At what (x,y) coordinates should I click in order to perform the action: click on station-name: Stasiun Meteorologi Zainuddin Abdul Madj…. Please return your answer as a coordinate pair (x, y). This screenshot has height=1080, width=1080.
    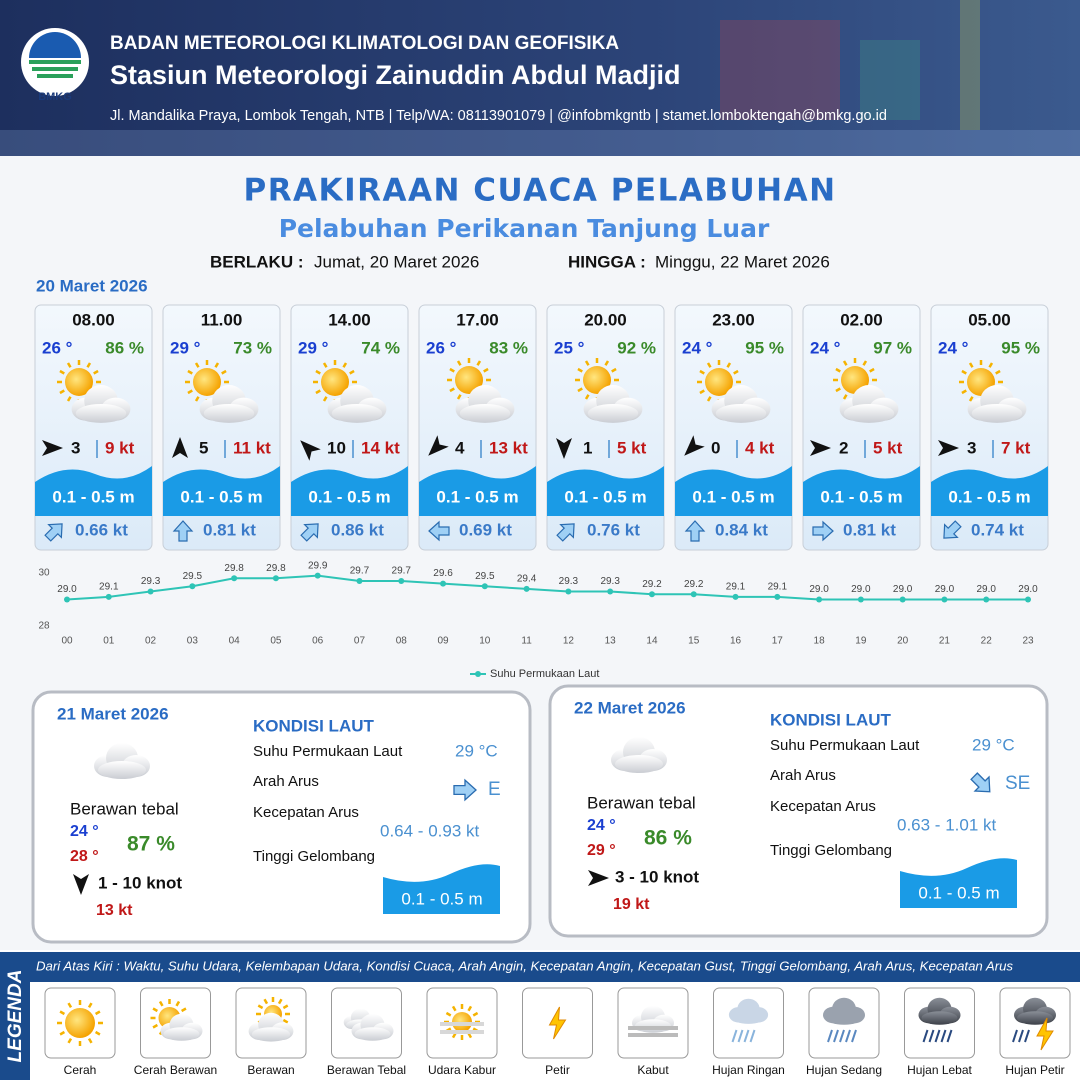
    Looking at the image, I should click on (395, 75).